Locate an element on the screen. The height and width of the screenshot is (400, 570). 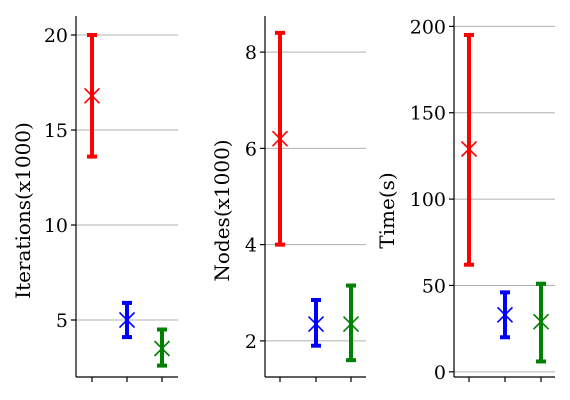
y-tick-label: 10 is located at coordinates (56, 226).